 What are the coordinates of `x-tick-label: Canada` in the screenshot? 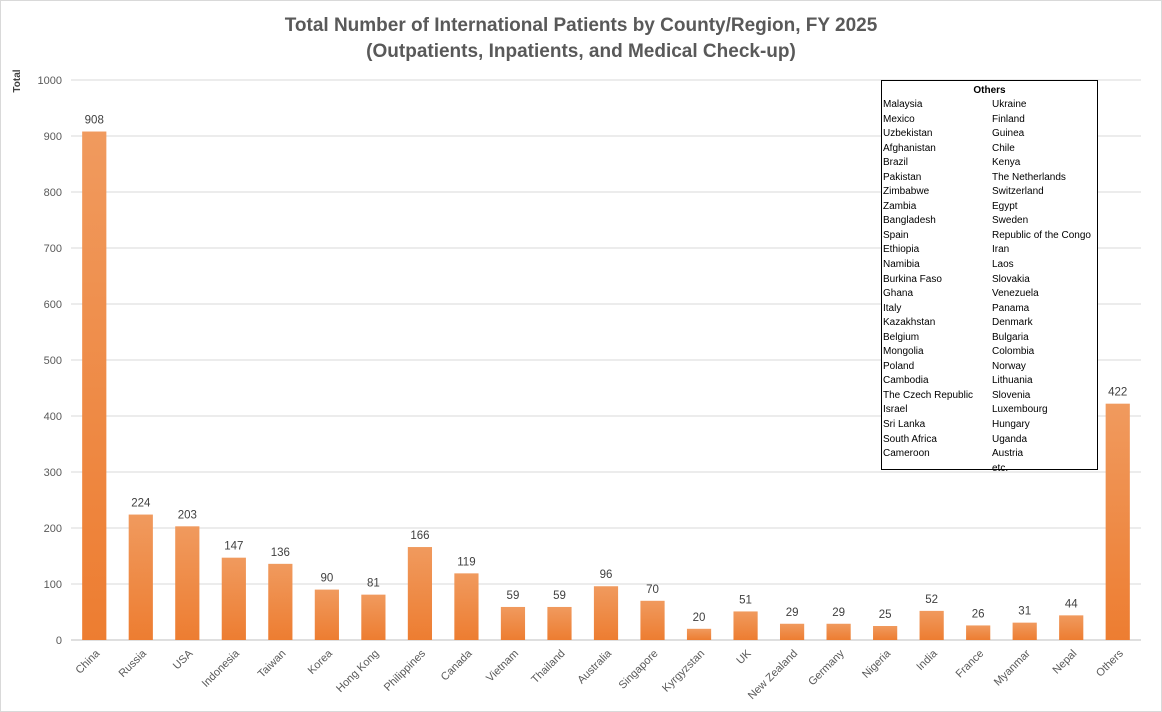 It's located at (457, 665).